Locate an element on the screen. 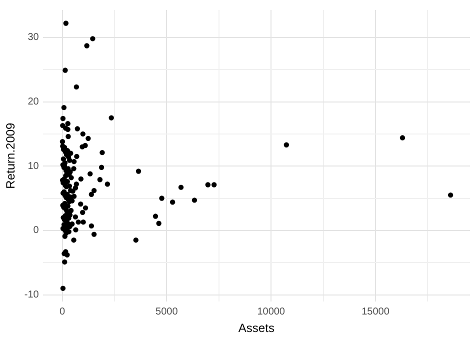  x-tick-label: 10000 is located at coordinates (271, 312).